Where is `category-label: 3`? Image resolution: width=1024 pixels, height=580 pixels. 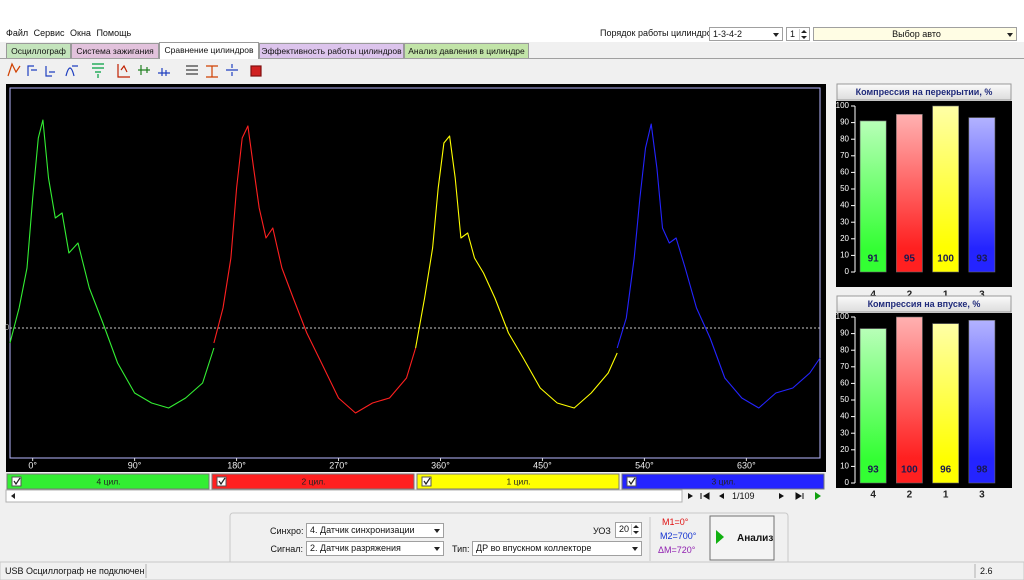 category-label: 3 is located at coordinates (982, 495).